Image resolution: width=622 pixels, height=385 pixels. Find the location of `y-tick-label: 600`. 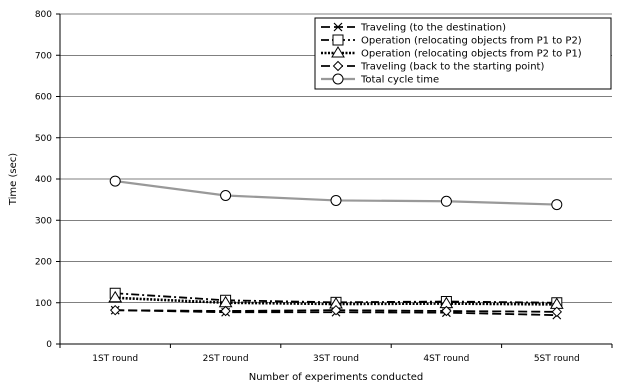

y-tick-label: 600 is located at coordinates (43, 98).